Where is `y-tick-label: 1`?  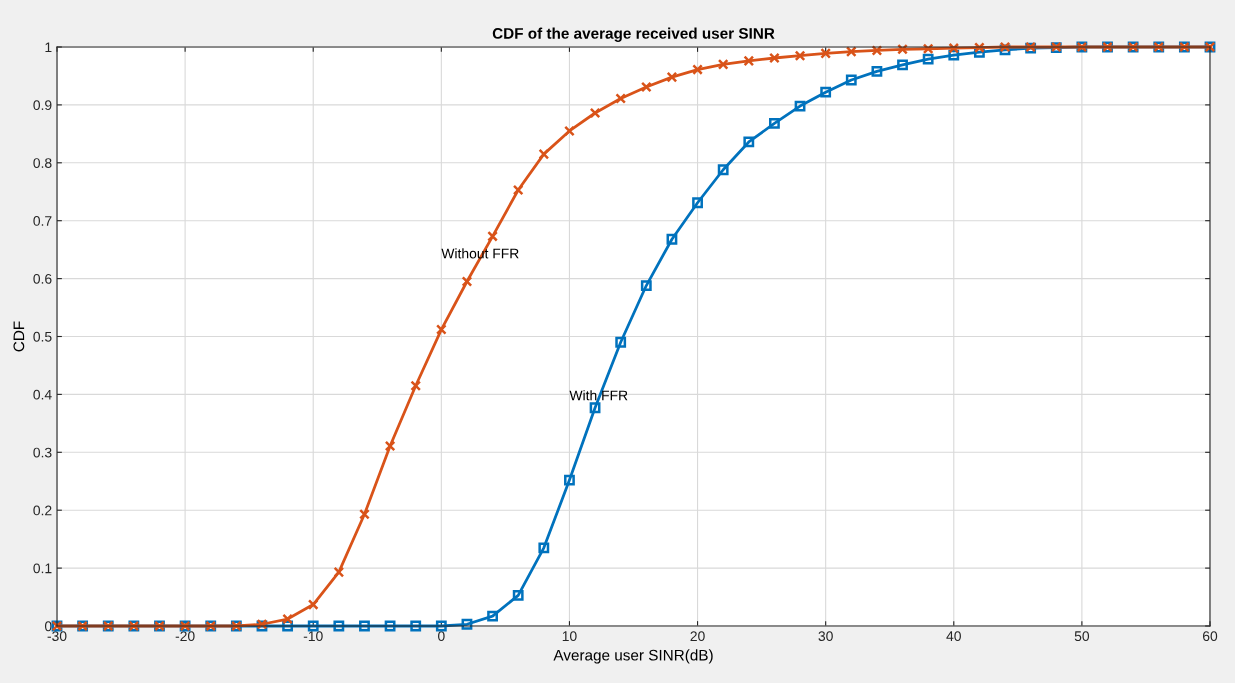
y-tick-label: 1 is located at coordinates (48, 47).